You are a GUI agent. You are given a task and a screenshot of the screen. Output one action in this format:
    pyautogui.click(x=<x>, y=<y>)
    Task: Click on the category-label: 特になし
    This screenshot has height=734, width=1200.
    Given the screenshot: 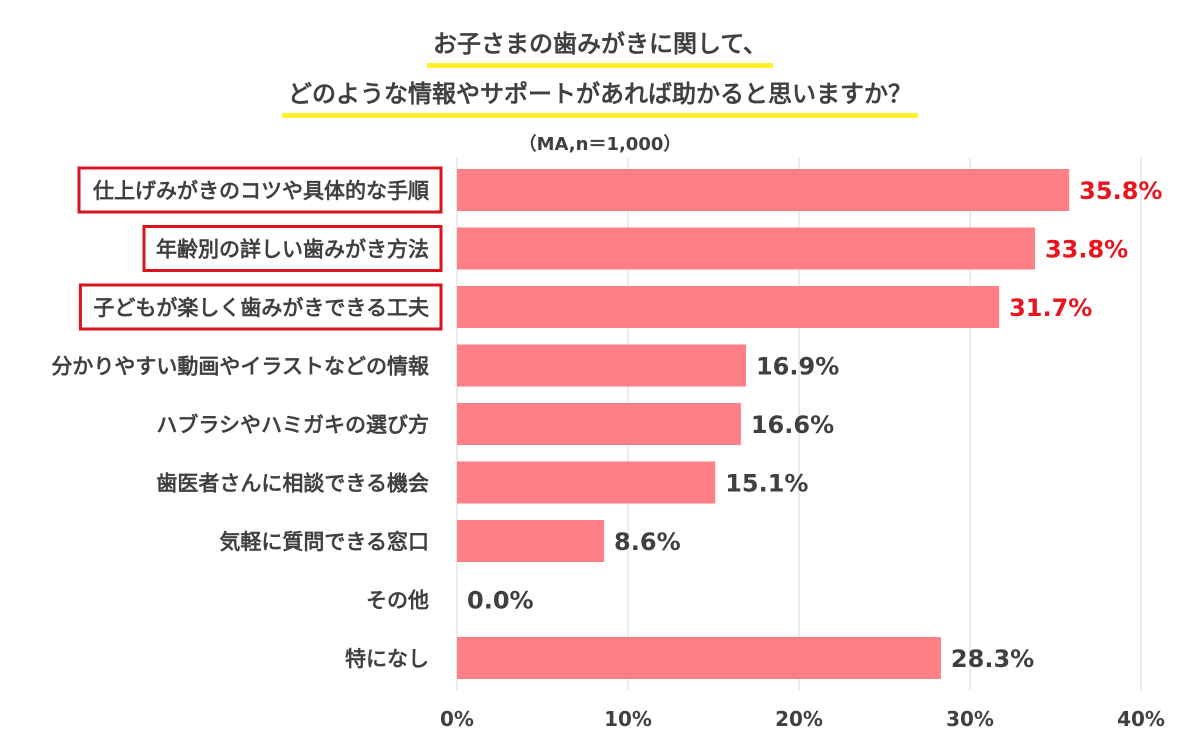 What is the action you would take?
    pyautogui.click(x=387, y=659)
    